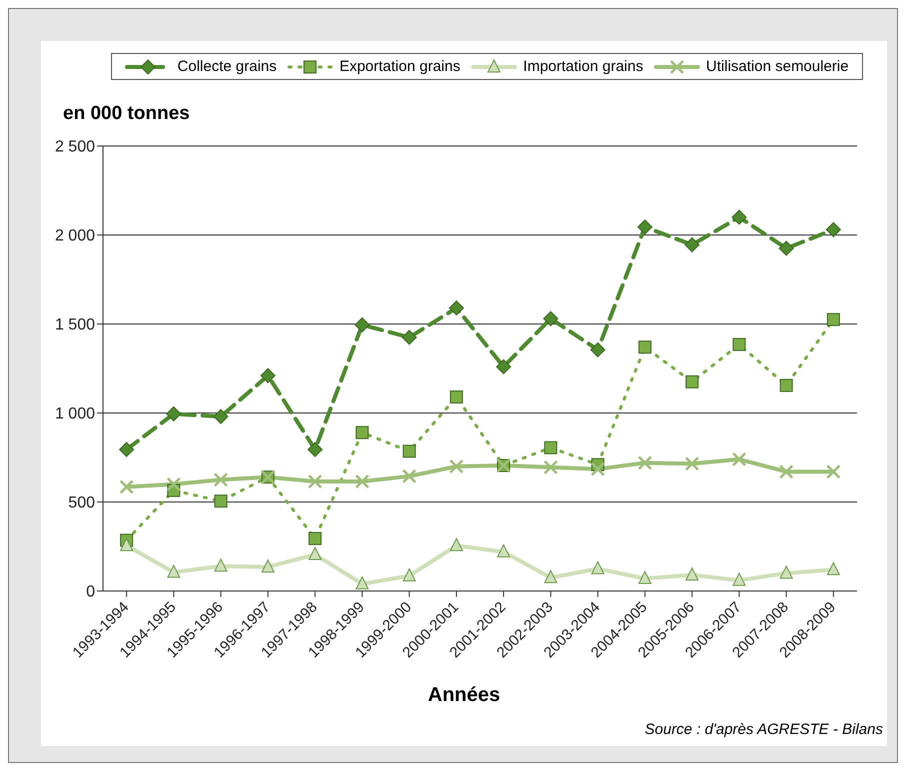 This screenshot has width=906, height=771. What do you see at coordinates (763, 729) in the screenshot?
I see `source-note: Source : d'après AGRESTE - Bilans` at bounding box center [763, 729].